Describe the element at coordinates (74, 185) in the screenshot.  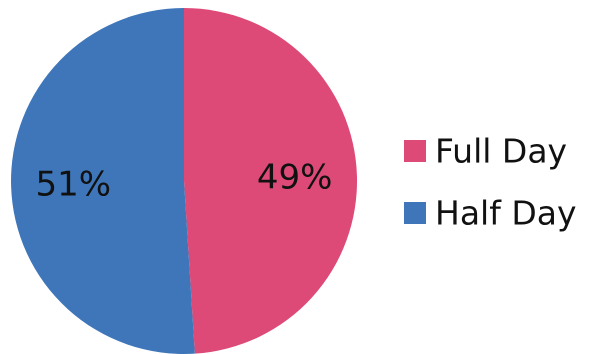
I see `data-label-half-day: 51%` at that location.